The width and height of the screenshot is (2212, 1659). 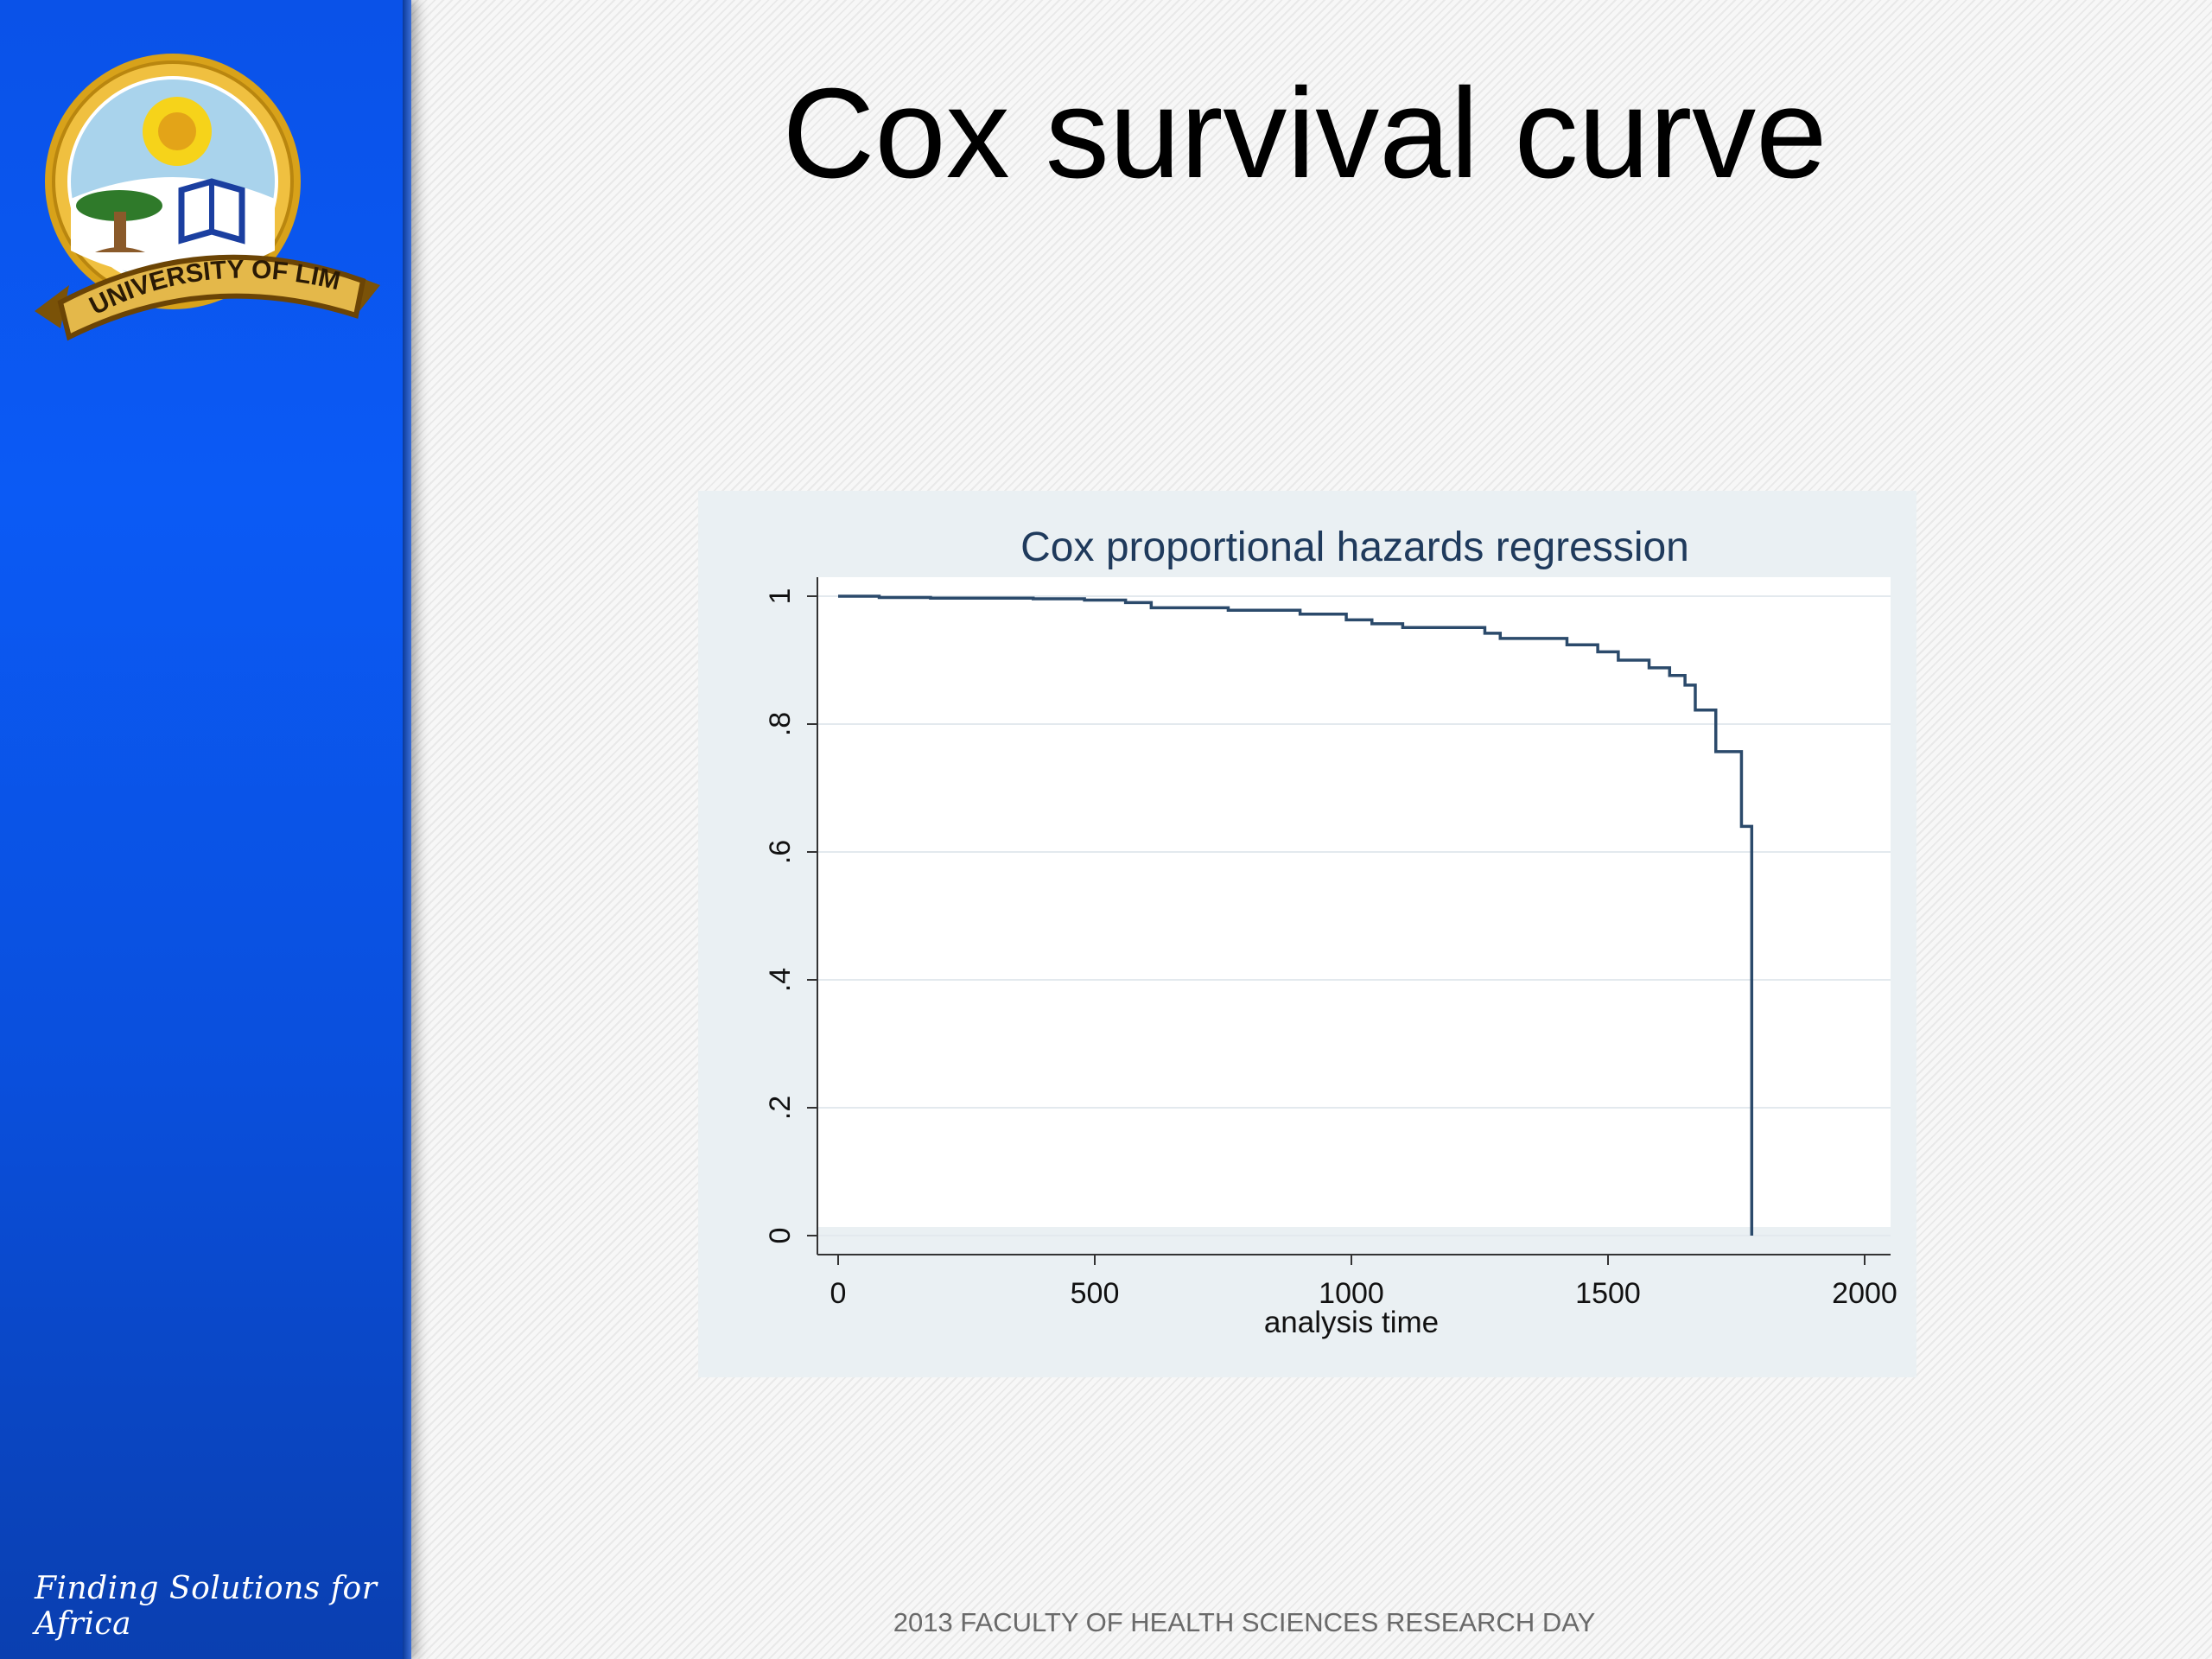 I want to click on y-tick-label: .2, so click(x=780, y=1108).